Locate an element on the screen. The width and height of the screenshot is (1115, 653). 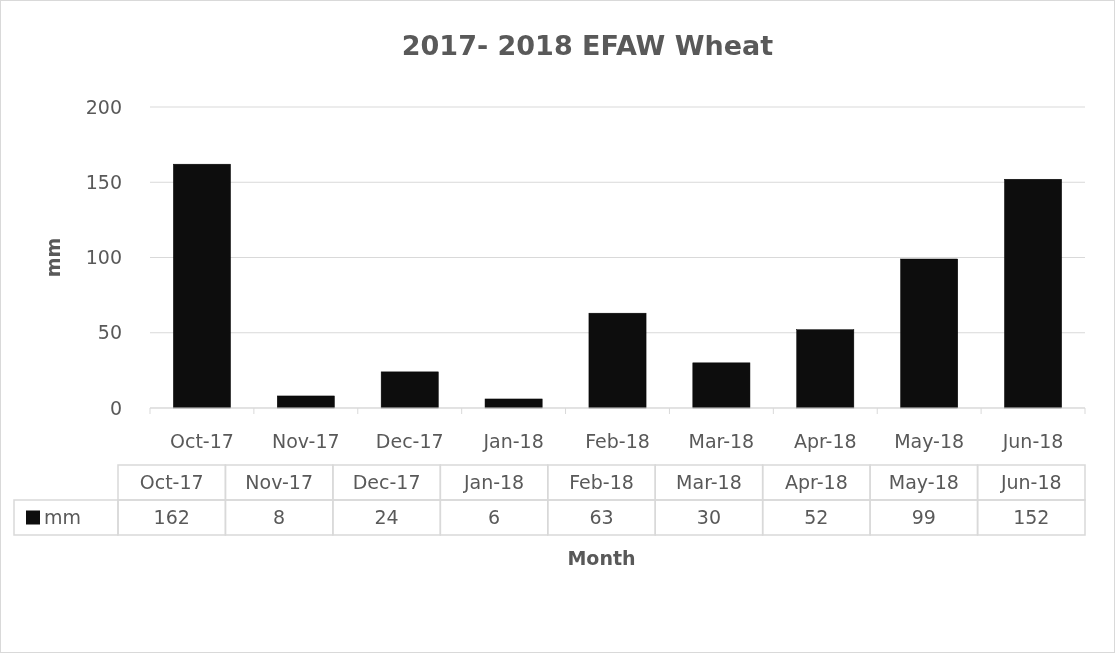
data-label: 8 is located at coordinates (279, 517).